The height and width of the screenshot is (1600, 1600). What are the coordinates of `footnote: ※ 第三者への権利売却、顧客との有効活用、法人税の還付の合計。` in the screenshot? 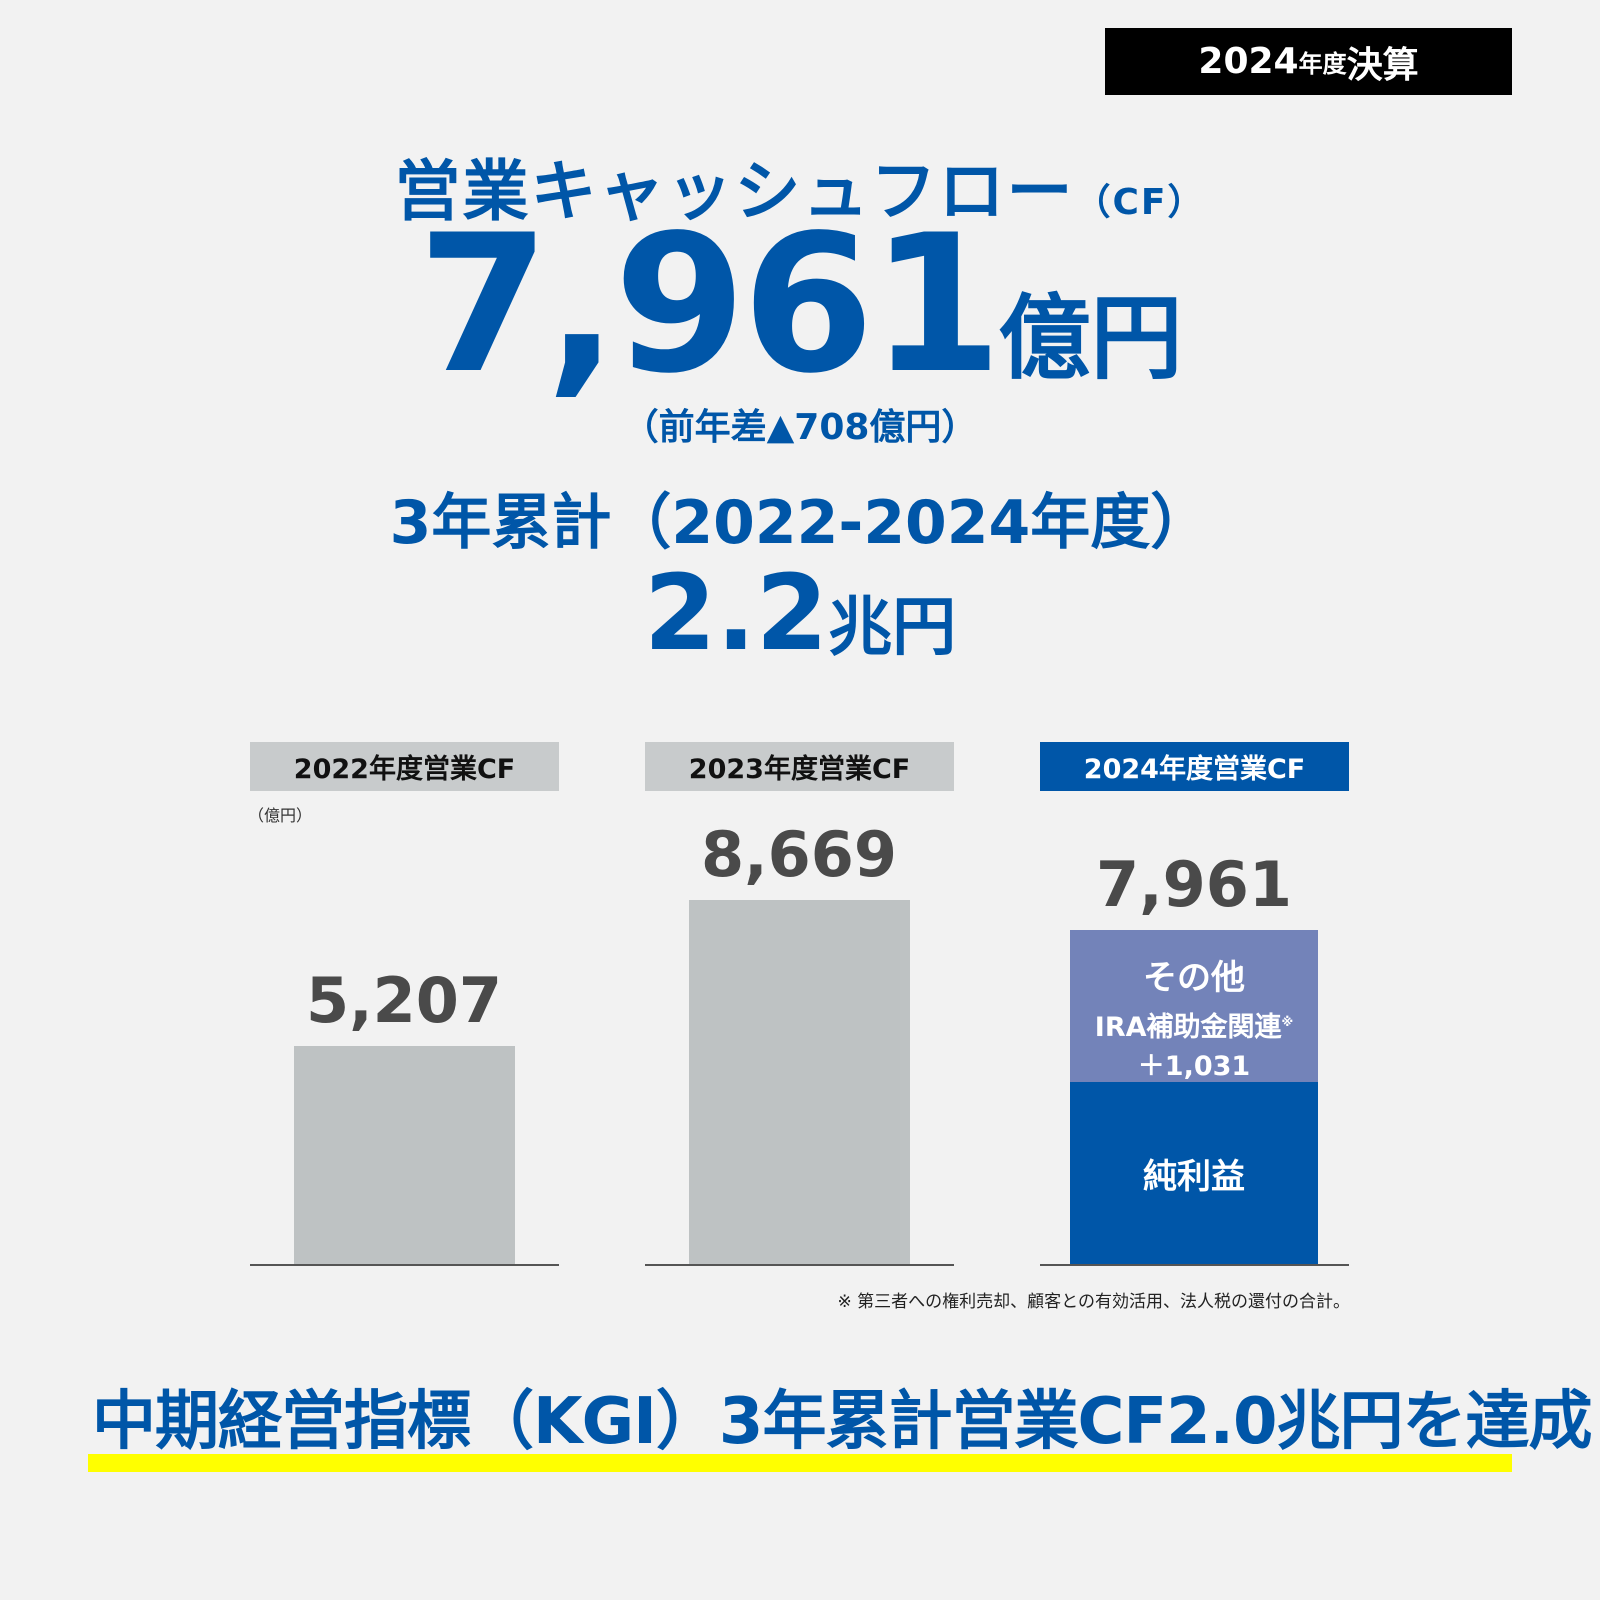 It's located at (1093, 1302).